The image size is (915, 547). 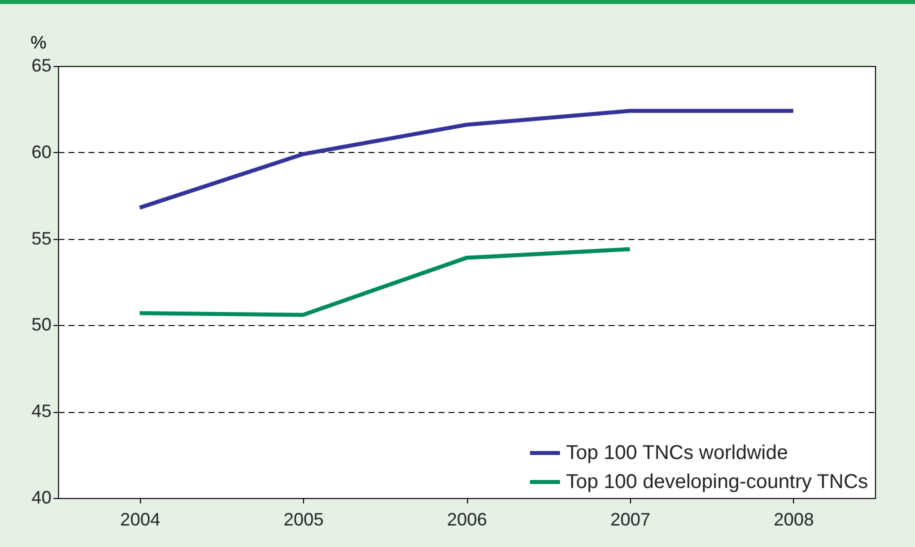 I want to click on y-tick-label: 65, so click(x=41, y=66).